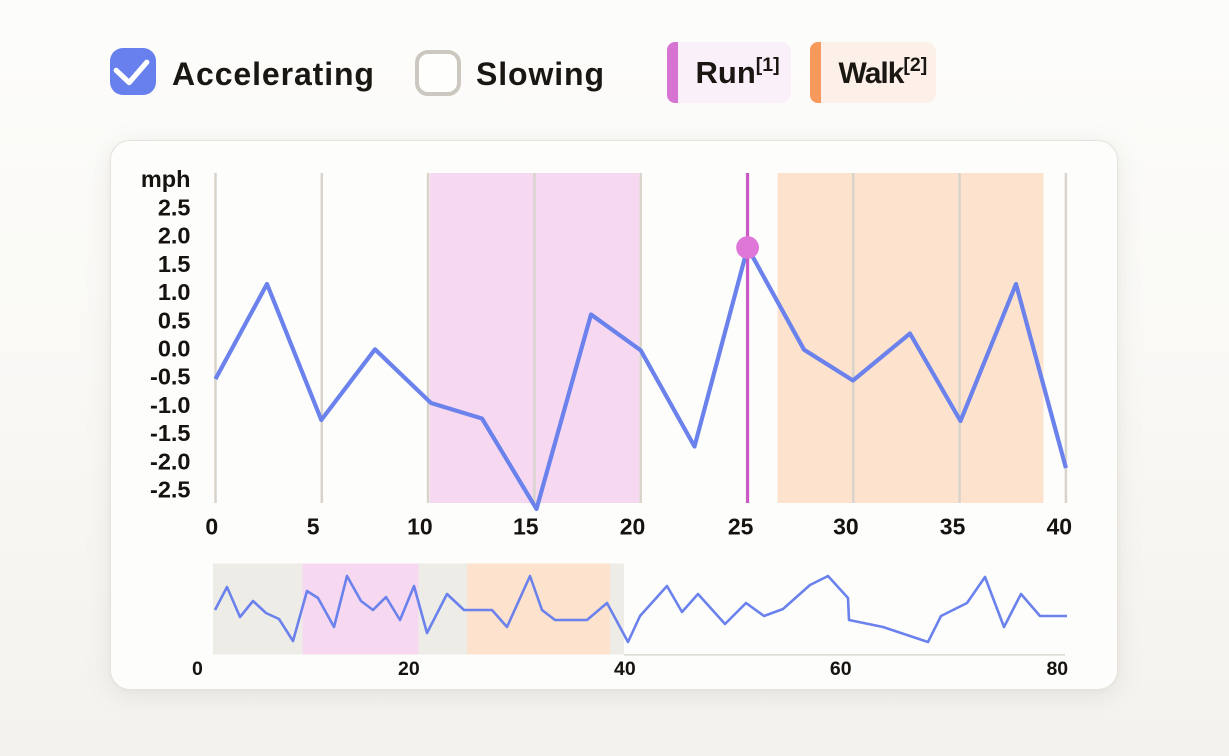 The image size is (1229, 756). What do you see at coordinates (174, 349) in the screenshot?
I see `svg-text: 0.0` at bounding box center [174, 349].